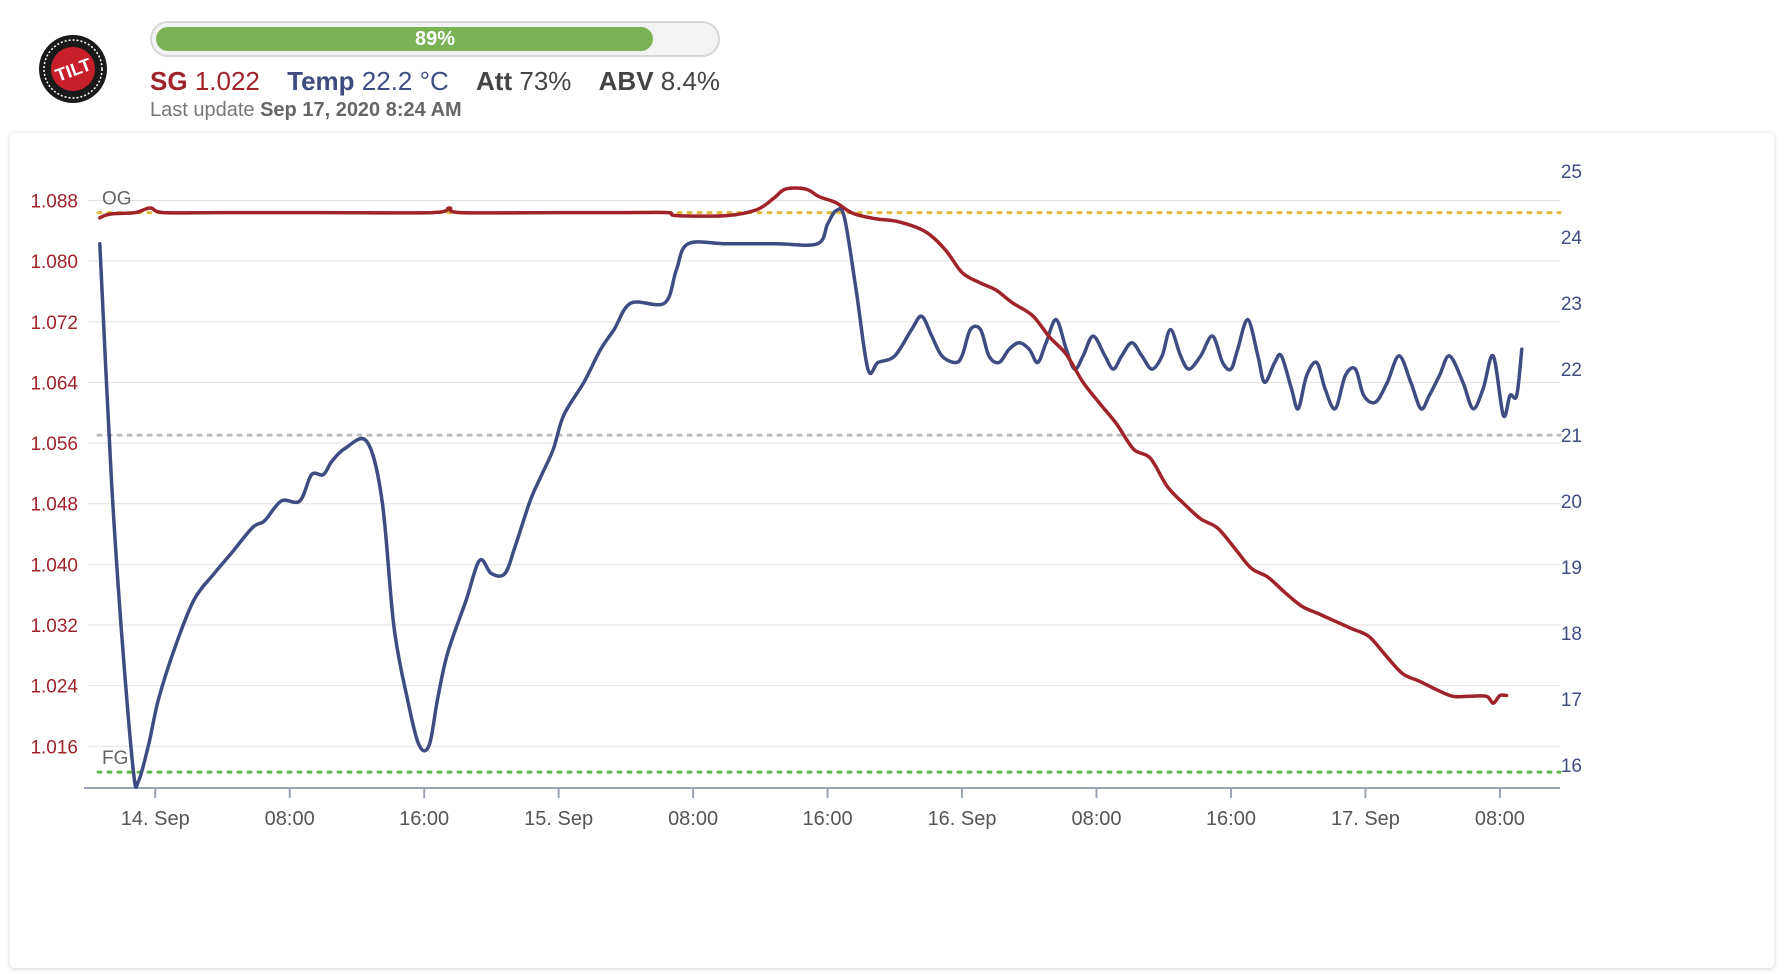  What do you see at coordinates (1571, 634) in the screenshot?
I see `y-right-tick-label: 18` at bounding box center [1571, 634].